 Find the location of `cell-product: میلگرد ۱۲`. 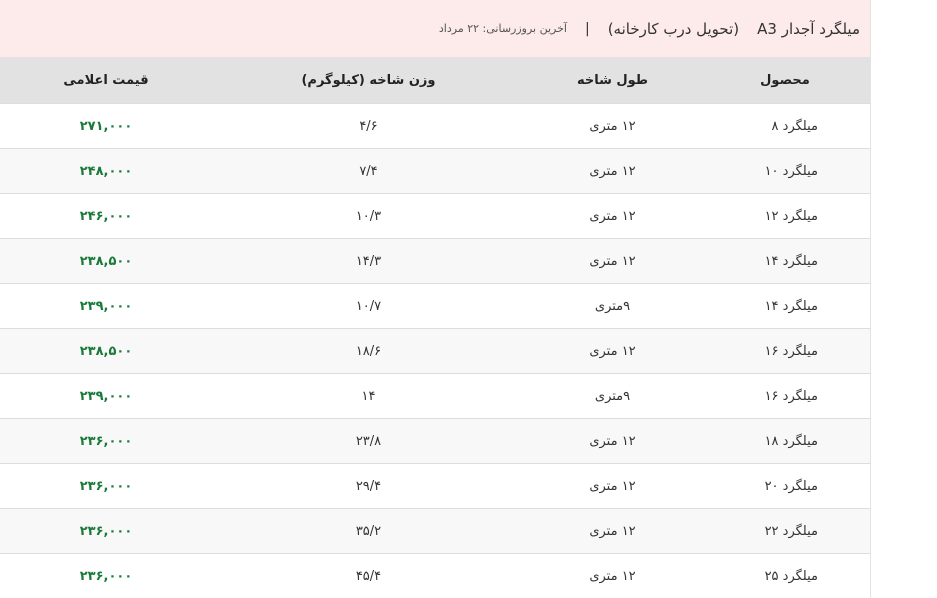

cell-product: میلگرد ۱۲ is located at coordinates (785, 216).